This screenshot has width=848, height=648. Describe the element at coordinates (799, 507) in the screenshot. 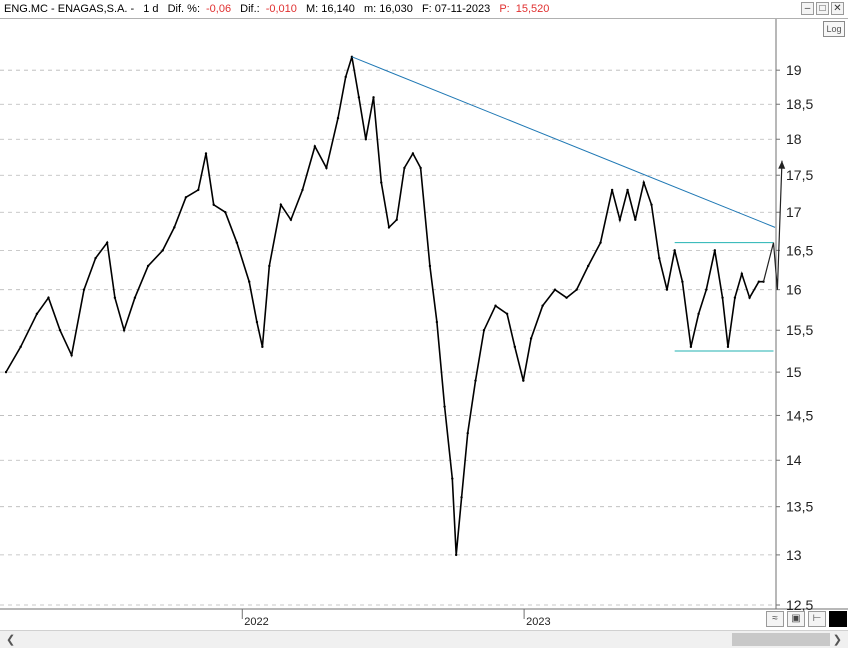

I see `y-tick-label: 13,5` at that location.